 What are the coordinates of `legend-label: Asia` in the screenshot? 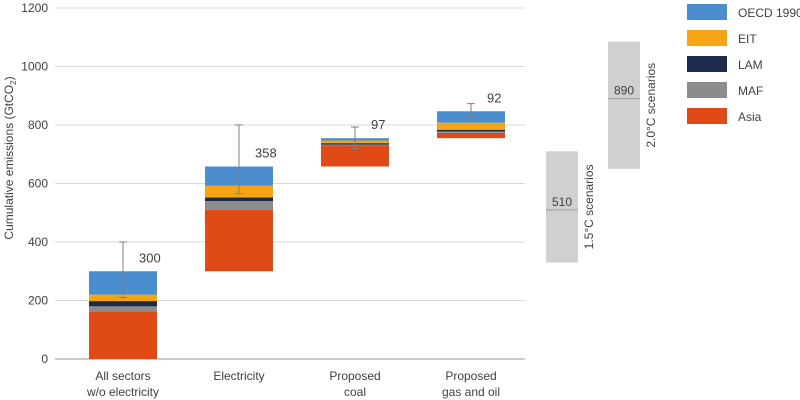 It's located at (750, 117).